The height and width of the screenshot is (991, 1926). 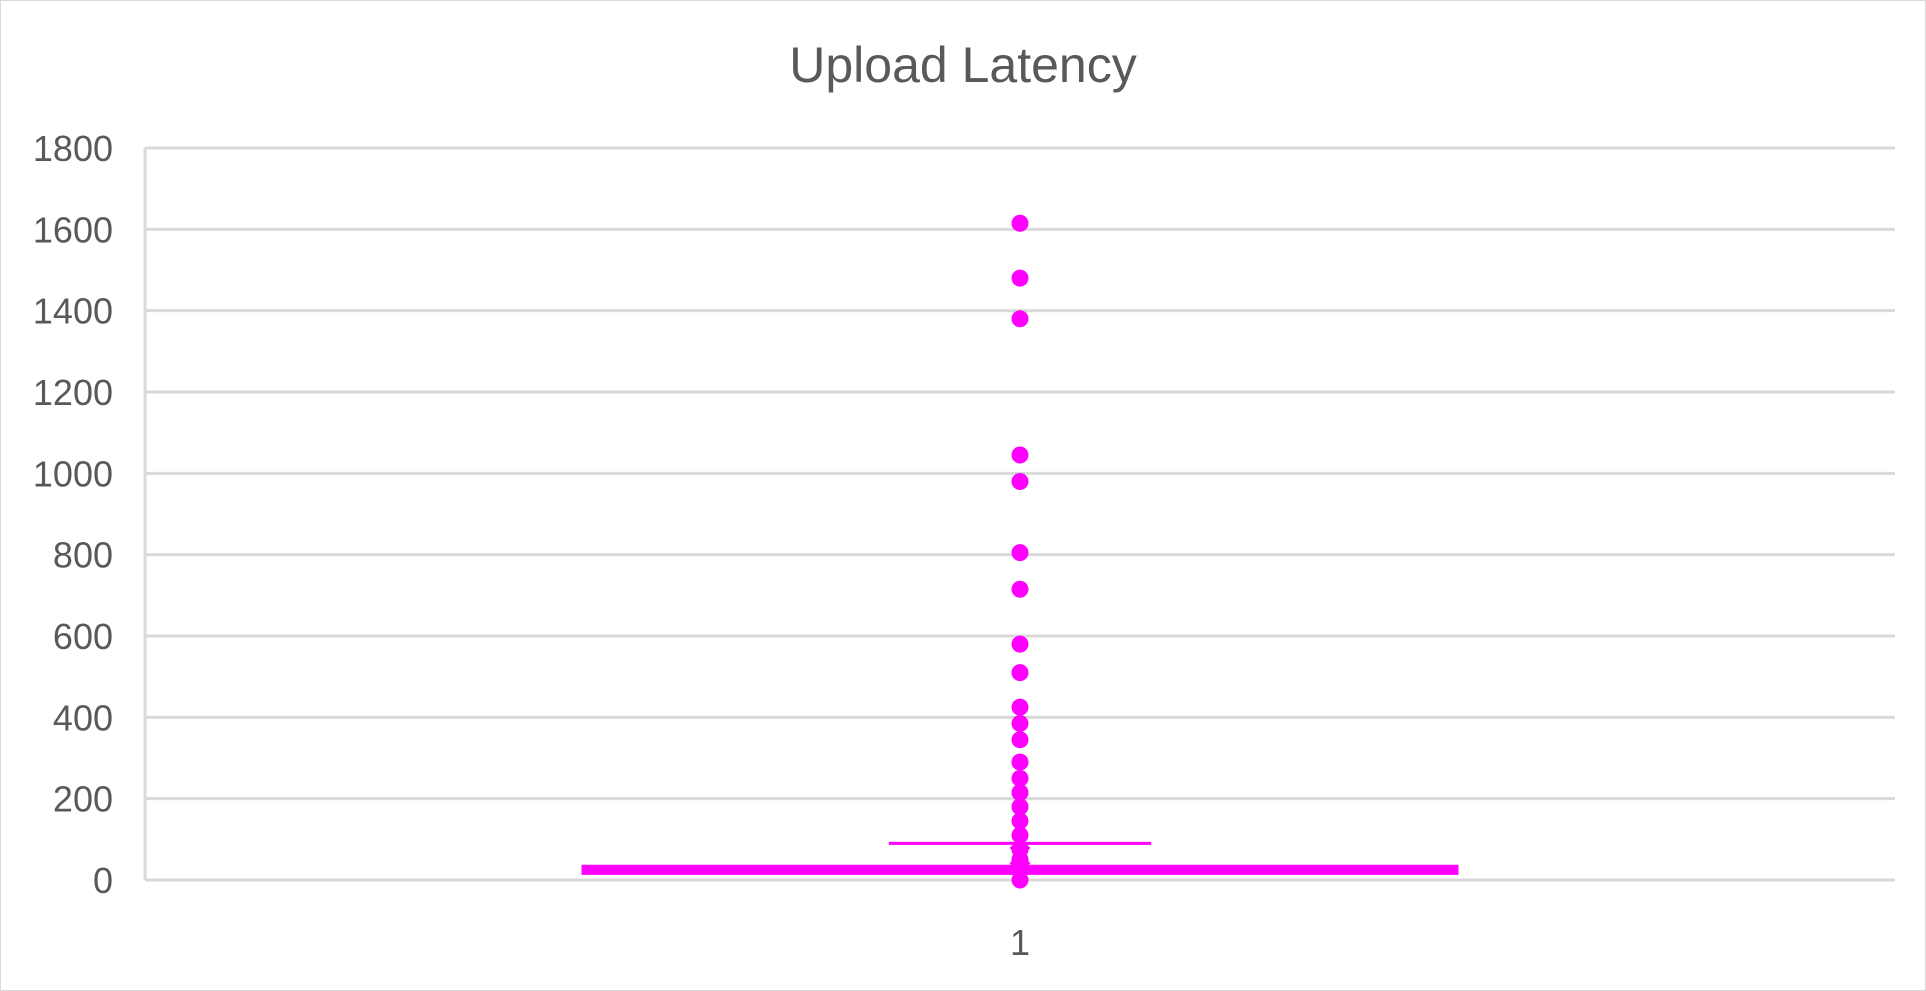 I want to click on x-axis: 1, so click(x=1020, y=942).